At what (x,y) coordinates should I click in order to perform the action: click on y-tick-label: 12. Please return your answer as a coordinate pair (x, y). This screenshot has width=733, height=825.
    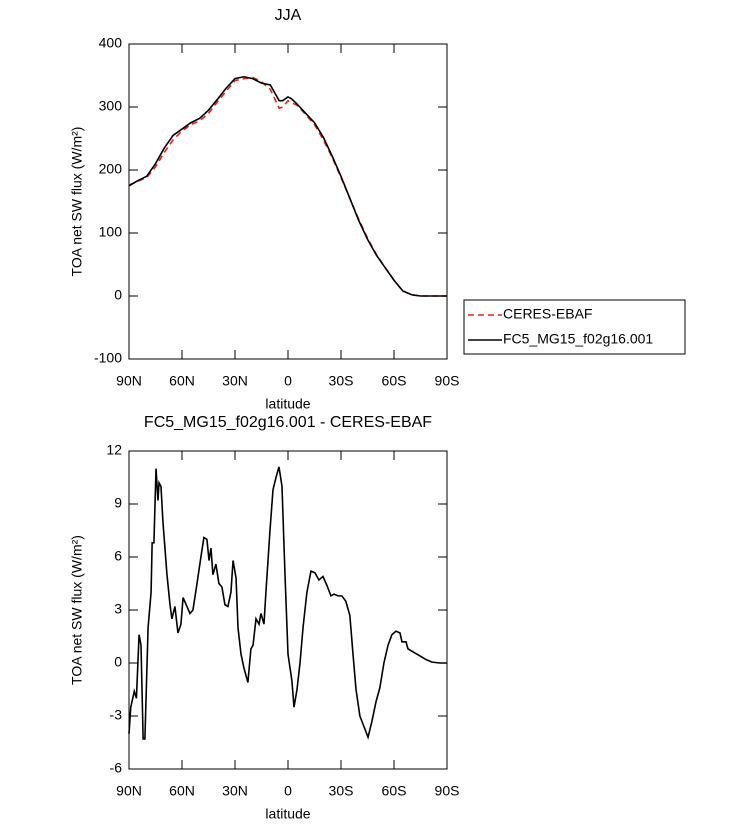
    Looking at the image, I should click on (114, 450).